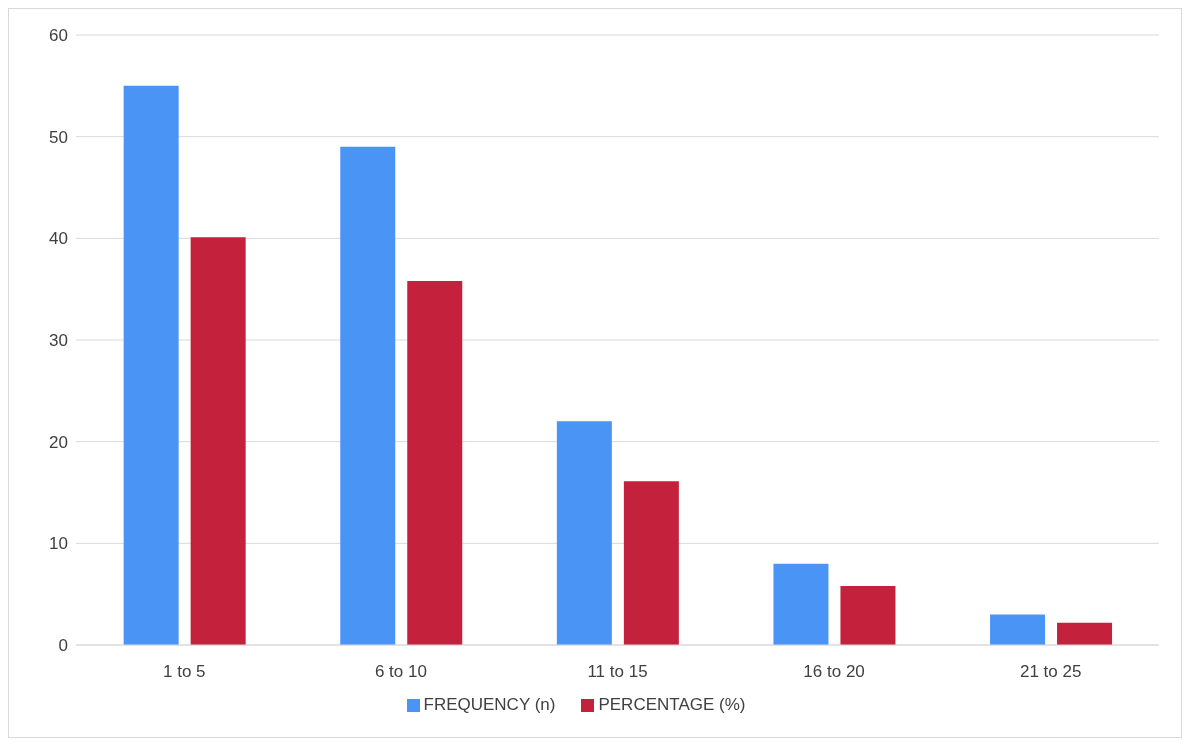 The image size is (1189, 744). Describe the element at coordinates (58, 137) in the screenshot. I see `y-tick-label: 50` at that location.